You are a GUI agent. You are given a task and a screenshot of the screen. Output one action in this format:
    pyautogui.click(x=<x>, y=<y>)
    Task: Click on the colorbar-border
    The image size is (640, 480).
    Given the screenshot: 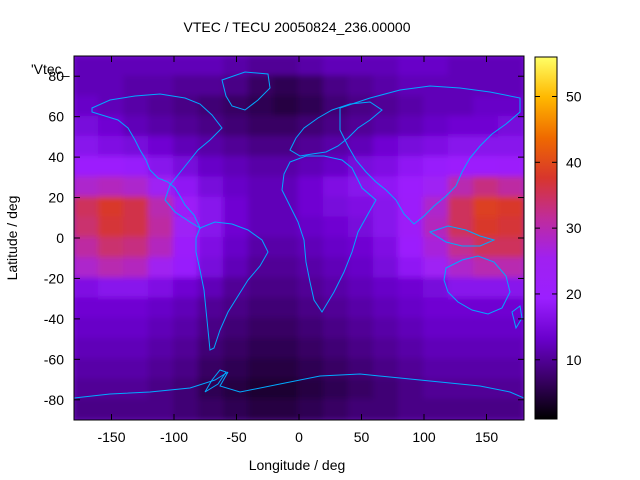 What is the action you would take?
    pyautogui.click(x=546, y=238)
    